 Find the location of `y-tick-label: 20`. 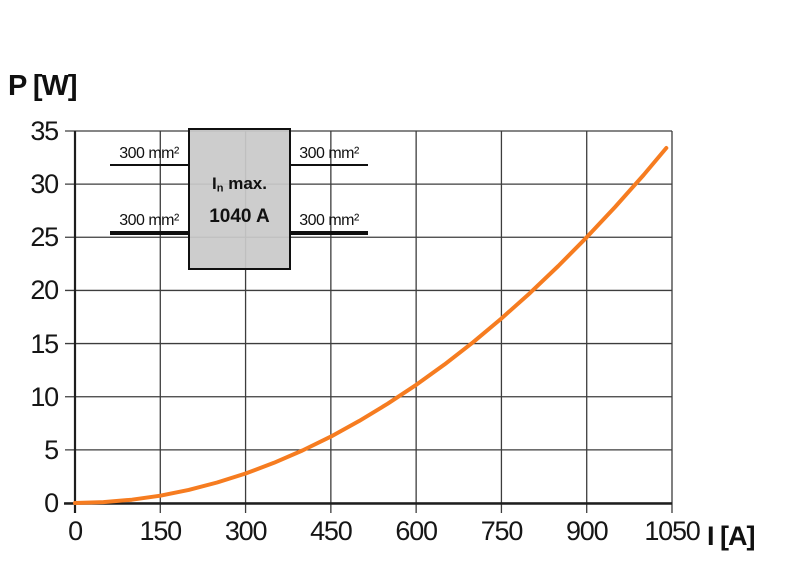

y-tick-label: 20 is located at coordinates (44, 290).